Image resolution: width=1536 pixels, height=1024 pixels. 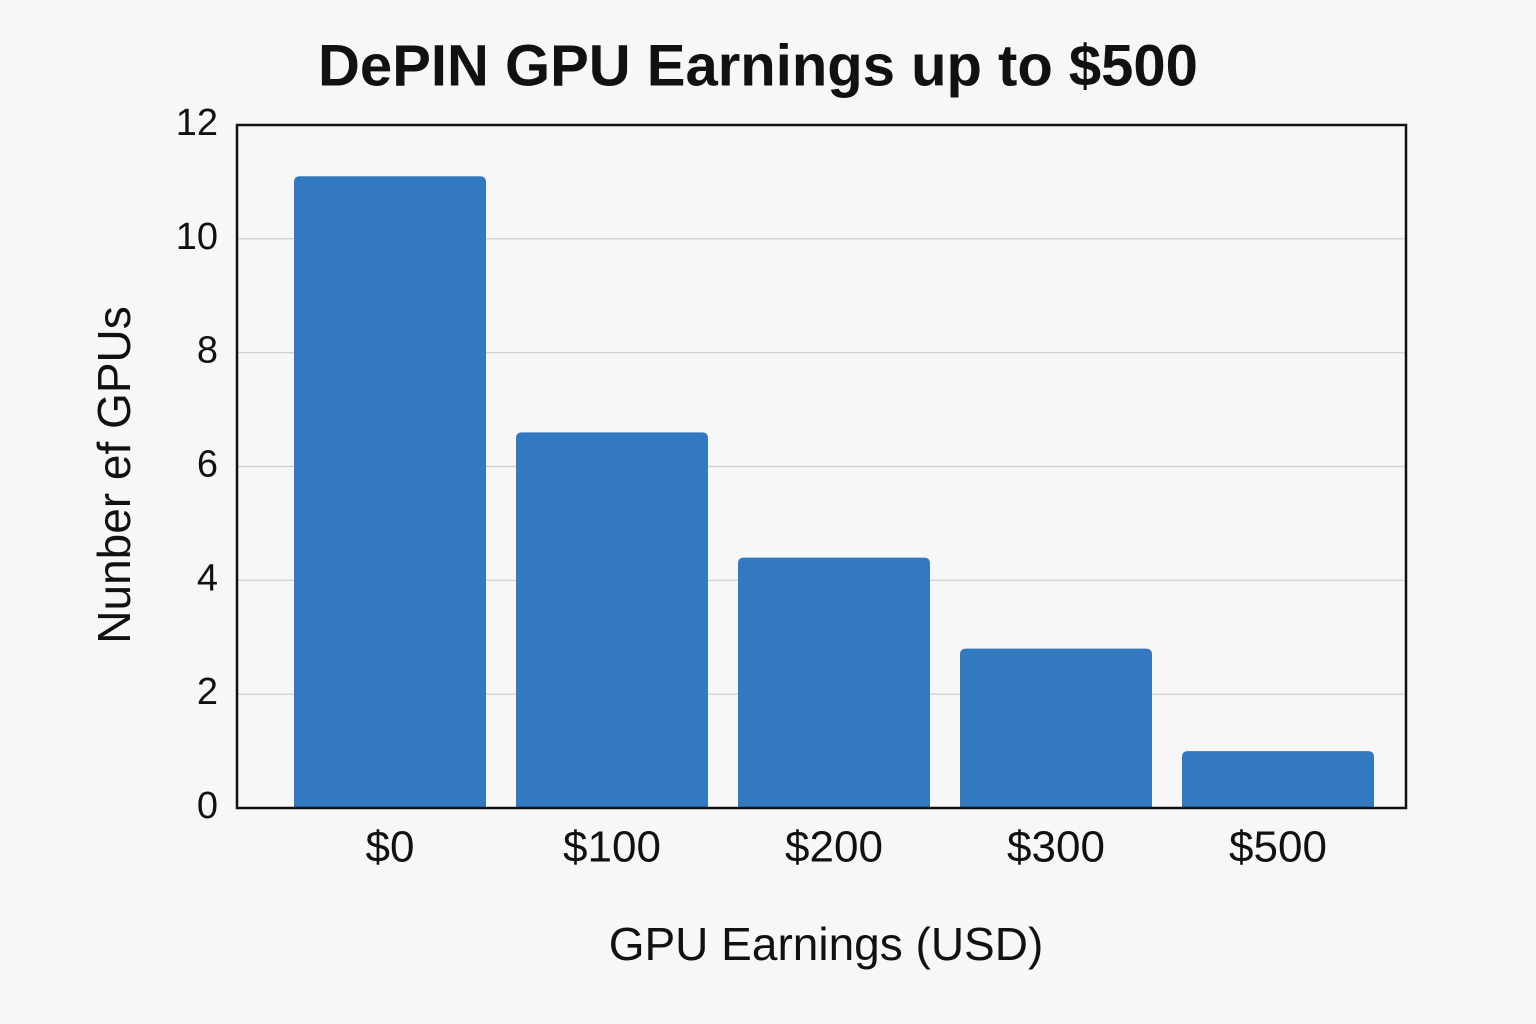 What do you see at coordinates (197, 123) in the screenshot?
I see `y-tick-label: 12` at bounding box center [197, 123].